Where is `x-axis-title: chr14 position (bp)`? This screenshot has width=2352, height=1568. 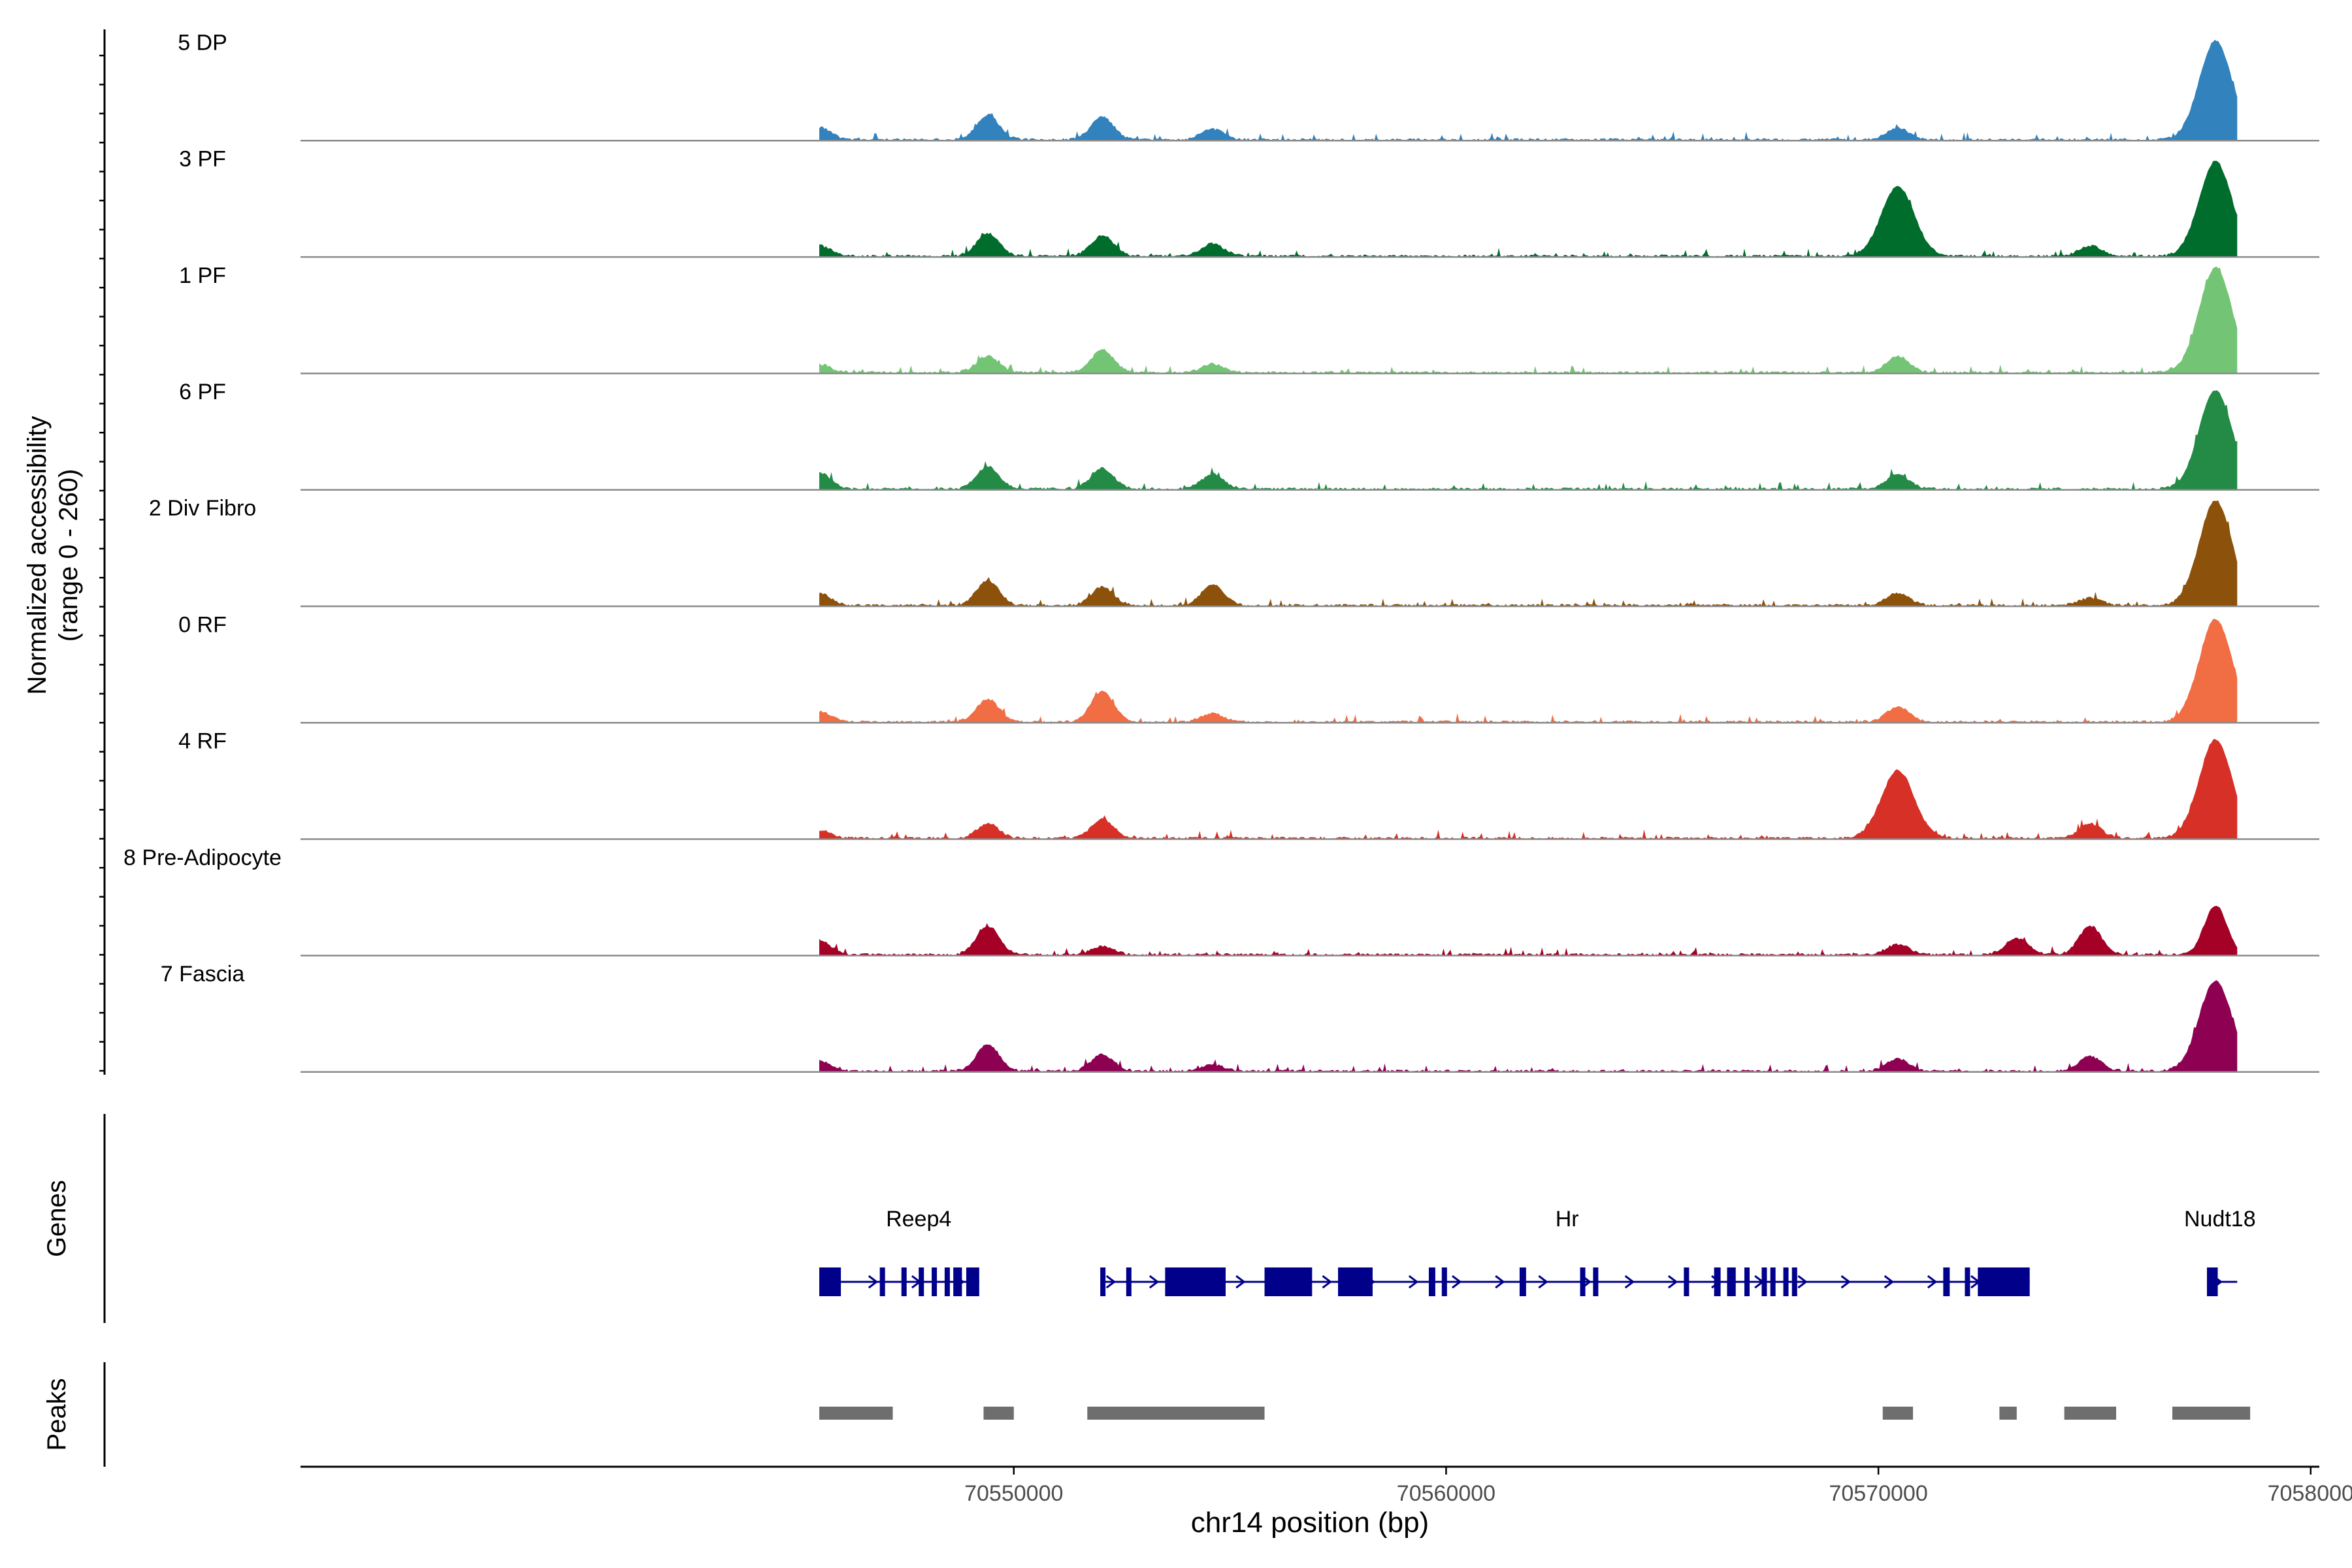
x-axis-title: chr14 position (bp) is located at coordinates (1310, 1523).